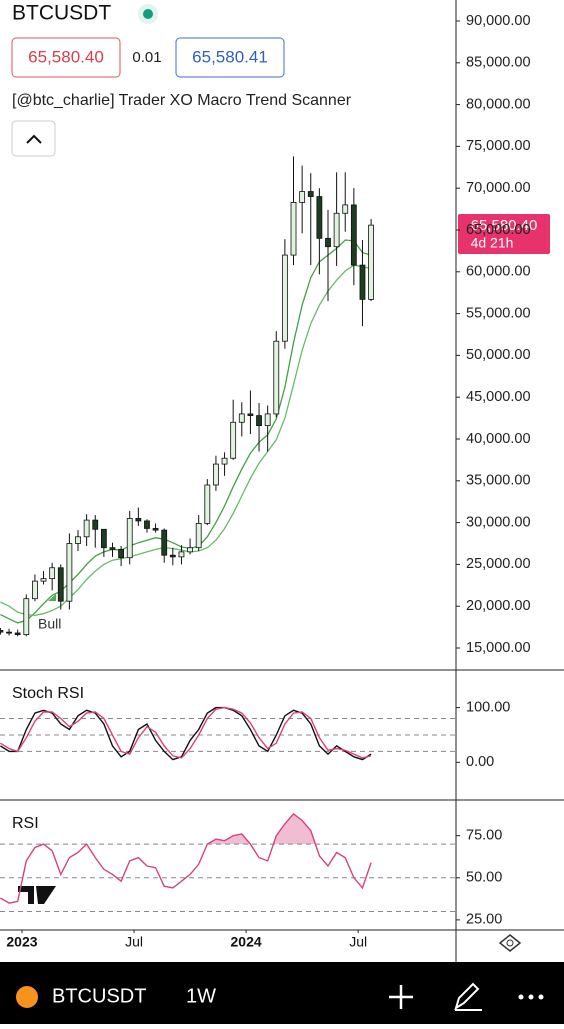 The width and height of the screenshot is (564, 1029). What do you see at coordinates (498, 21) in the screenshot?
I see `y-tick-label: 90,000.00` at bounding box center [498, 21].